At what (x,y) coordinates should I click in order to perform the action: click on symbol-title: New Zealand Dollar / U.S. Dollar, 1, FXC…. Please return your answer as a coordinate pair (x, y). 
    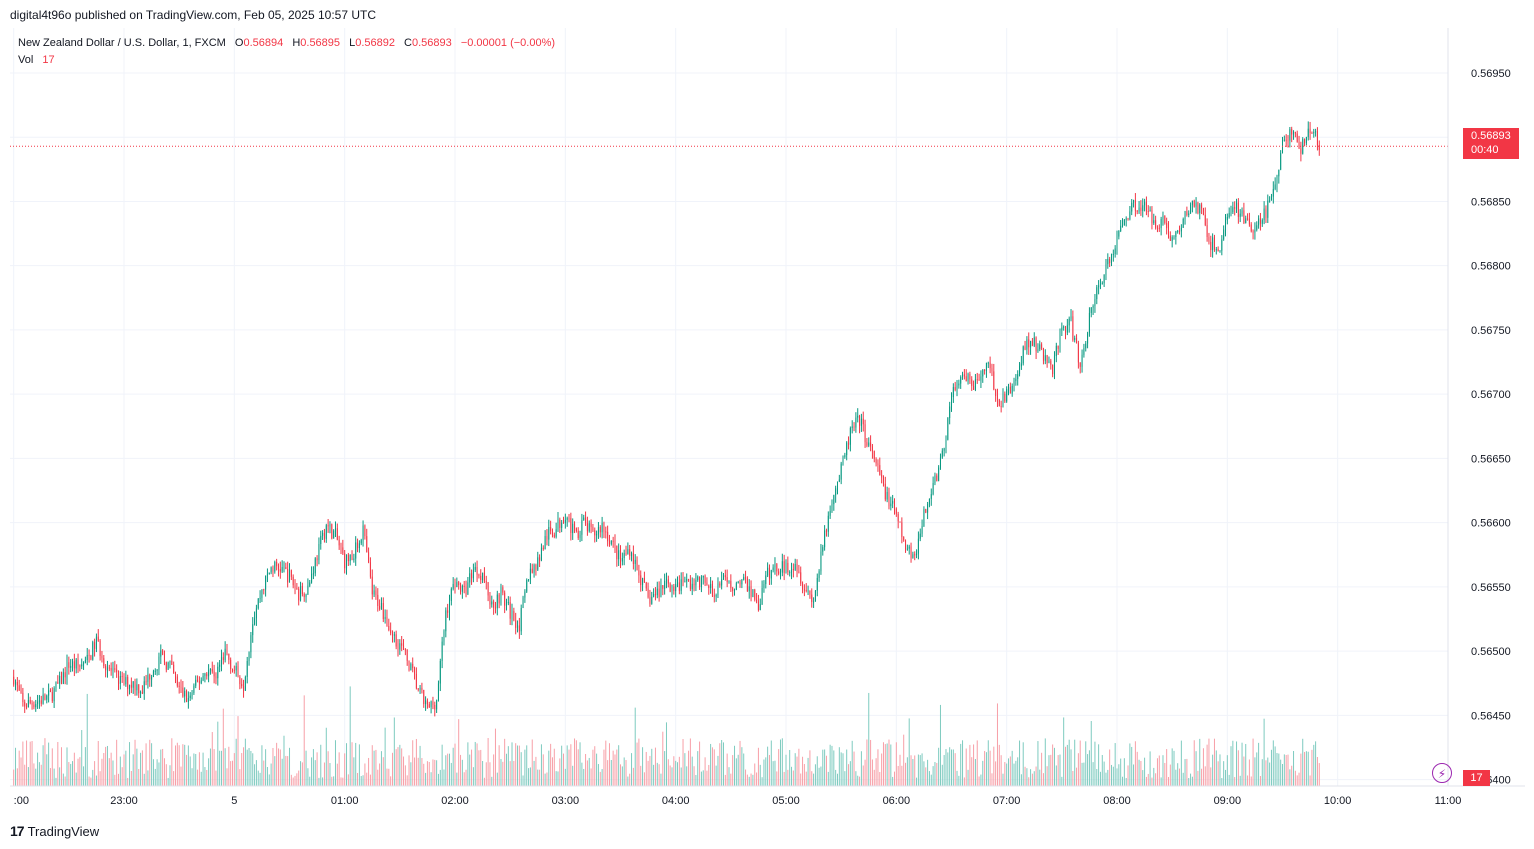
    Looking at the image, I should click on (122, 43).